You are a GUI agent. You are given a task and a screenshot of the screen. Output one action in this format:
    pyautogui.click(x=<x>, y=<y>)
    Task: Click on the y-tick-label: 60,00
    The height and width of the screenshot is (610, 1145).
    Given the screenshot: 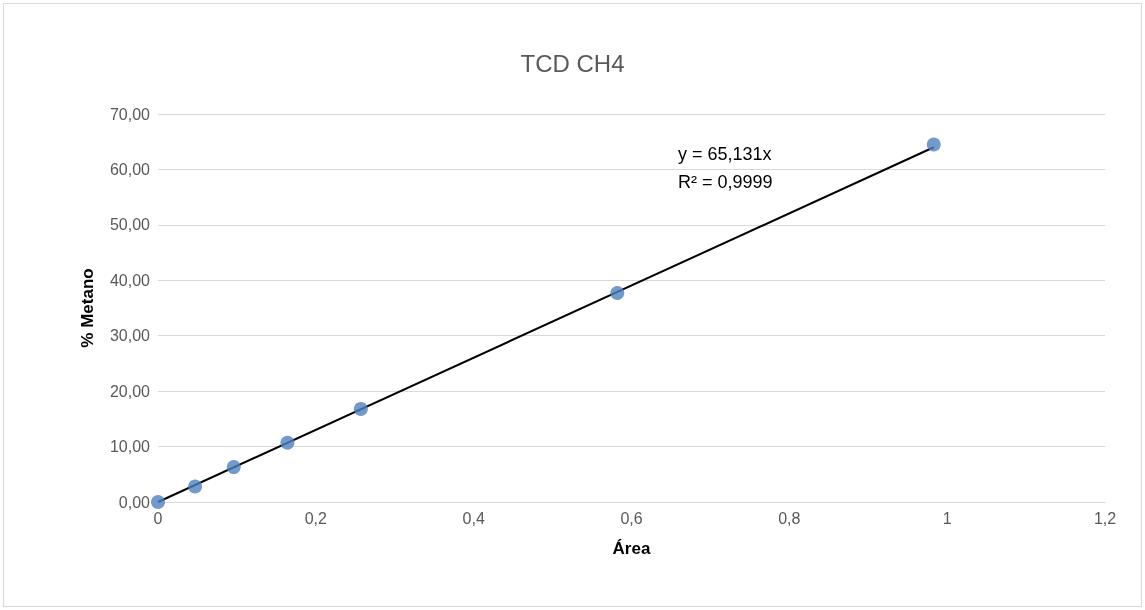 What is the action you would take?
    pyautogui.click(x=130, y=169)
    